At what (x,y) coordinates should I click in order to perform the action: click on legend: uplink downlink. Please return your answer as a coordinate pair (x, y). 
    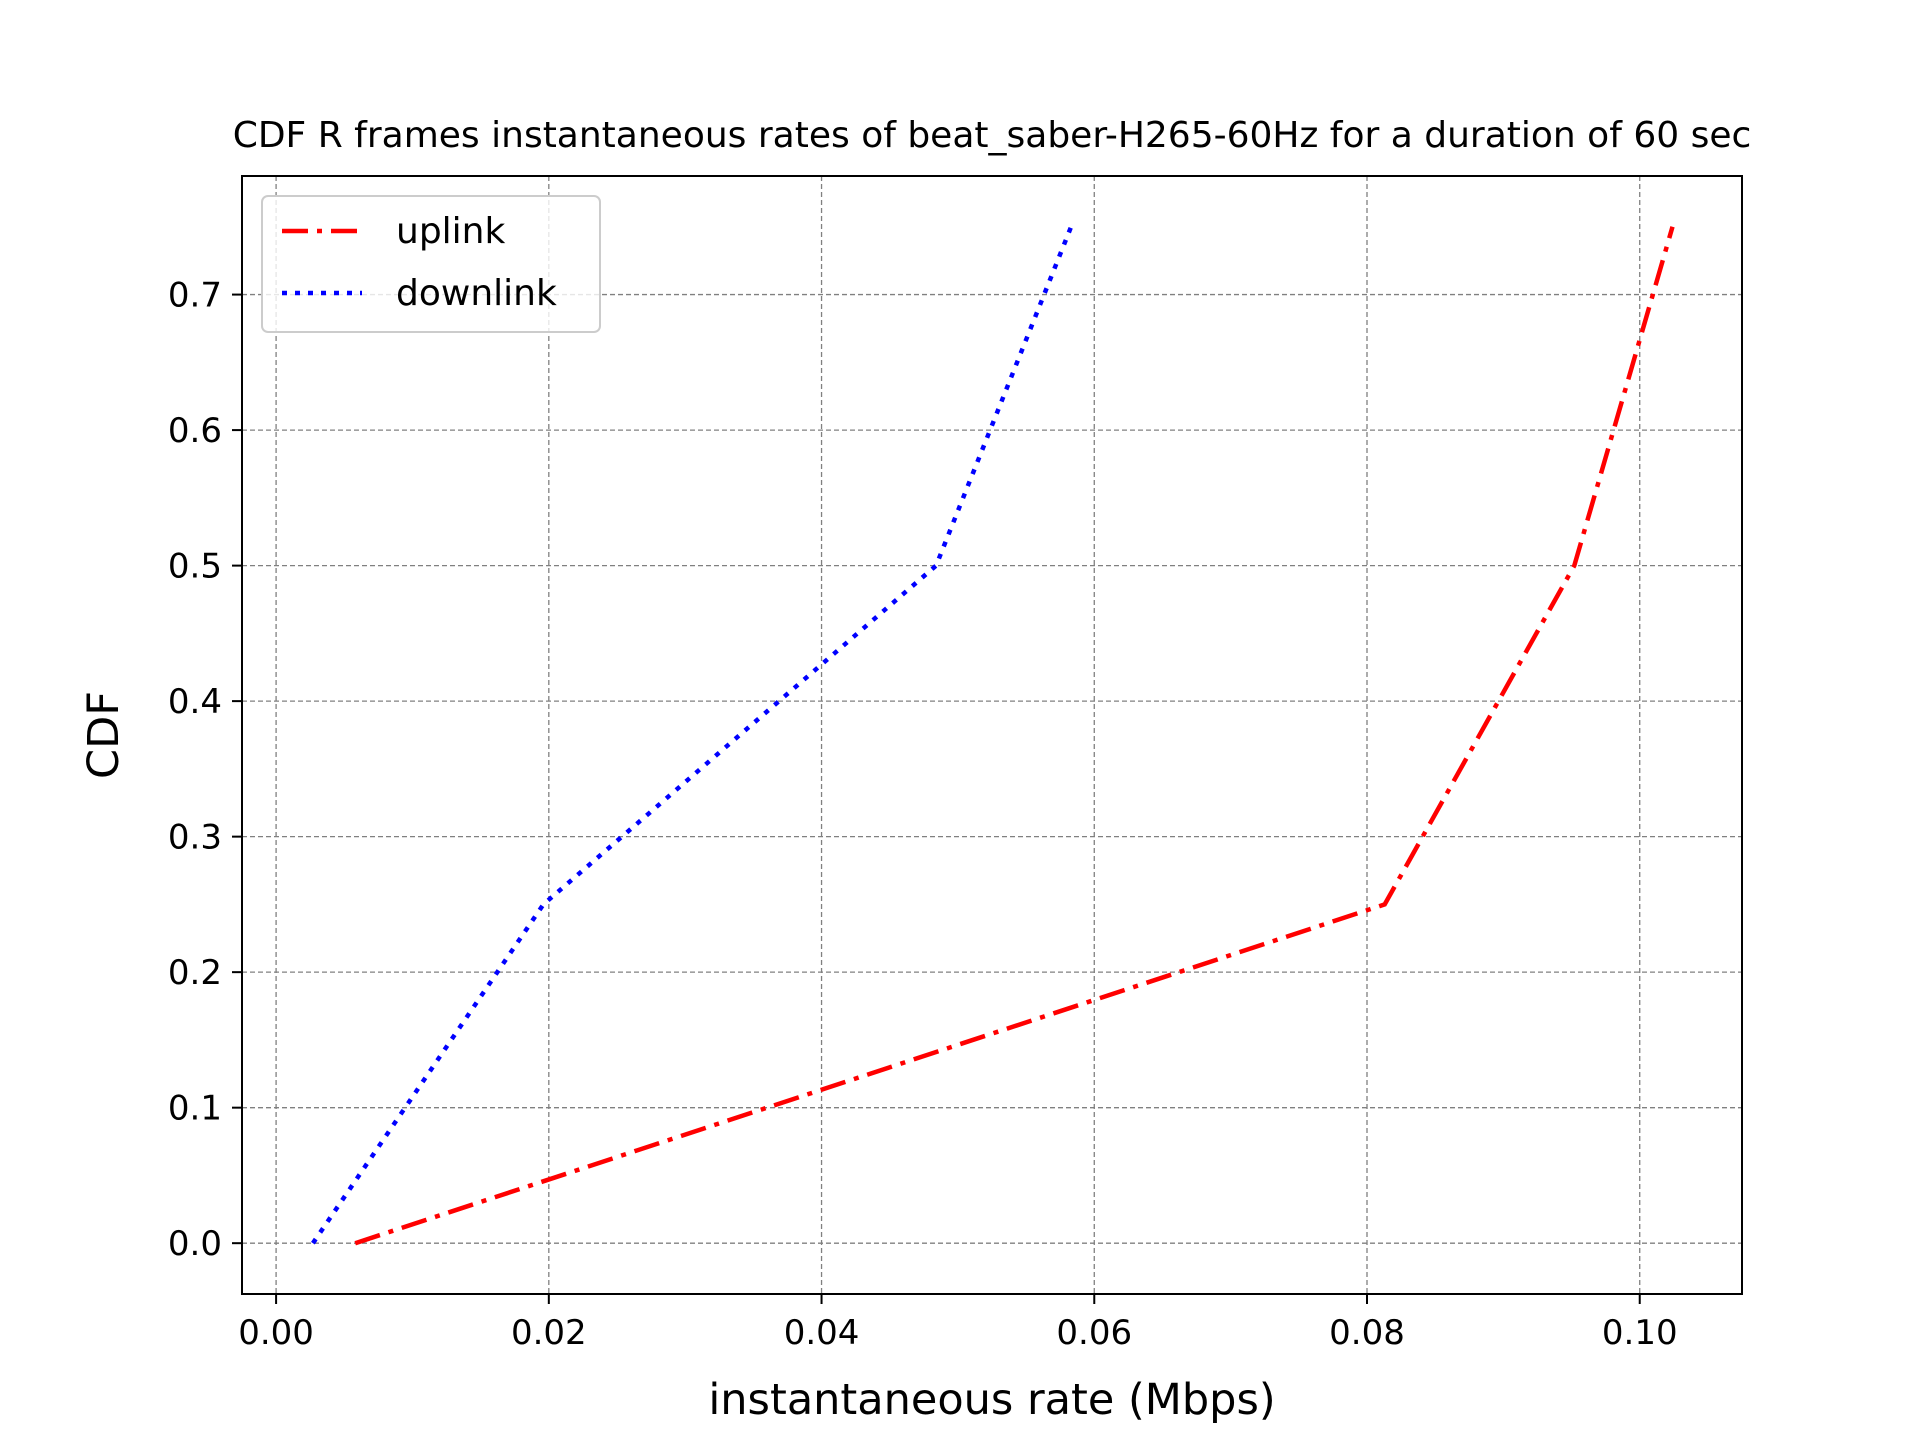
    Looking at the image, I should click on (431, 264).